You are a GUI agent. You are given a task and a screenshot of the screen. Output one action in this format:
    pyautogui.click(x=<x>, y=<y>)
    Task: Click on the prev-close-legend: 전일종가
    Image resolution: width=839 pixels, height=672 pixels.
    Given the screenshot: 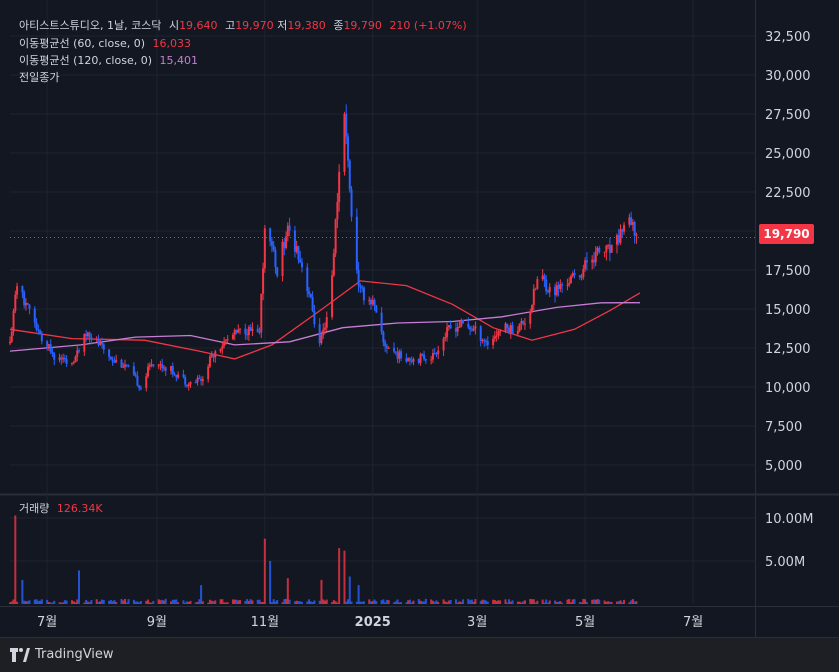 What is the action you would take?
    pyautogui.click(x=39, y=78)
    